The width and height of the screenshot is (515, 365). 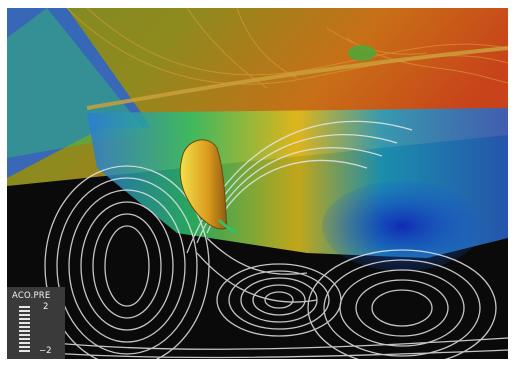 What do you see at coordinates (297, 78) in the screenshot?
I see `shear-layer-line` at bounding box center [297, 78].